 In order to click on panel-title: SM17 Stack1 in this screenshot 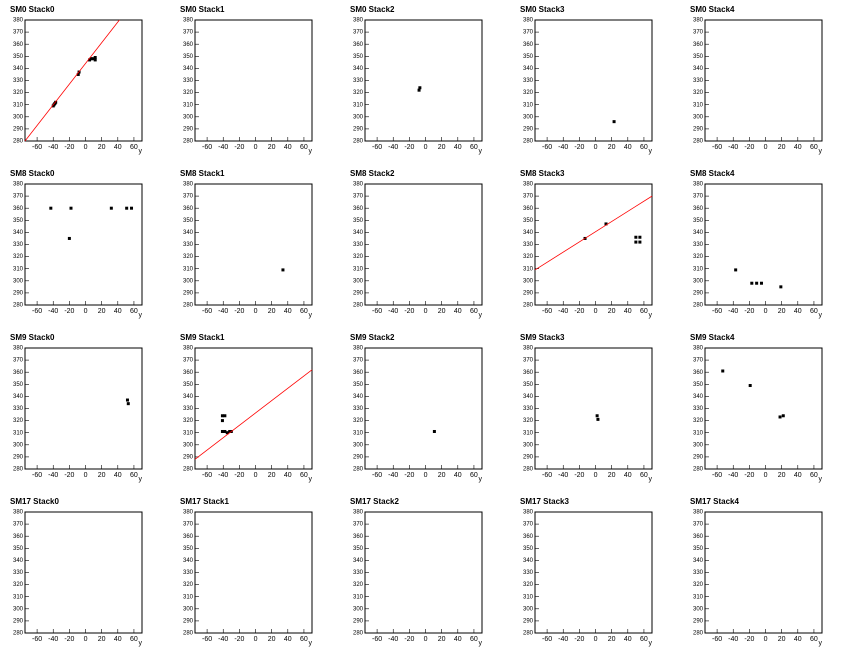, I will do `click(204, 501)`.